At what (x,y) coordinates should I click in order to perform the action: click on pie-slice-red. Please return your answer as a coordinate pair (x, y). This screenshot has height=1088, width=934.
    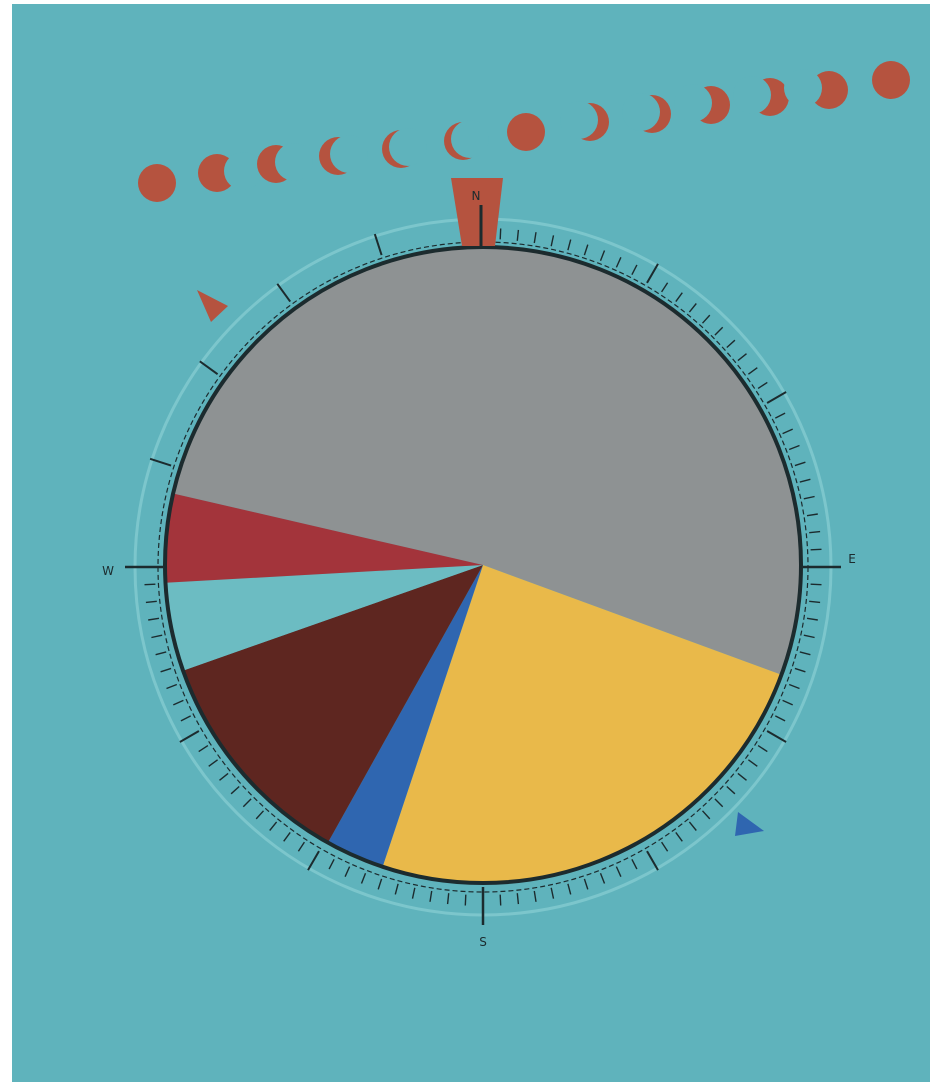
    Looking at the image, I should click on (324, 538).